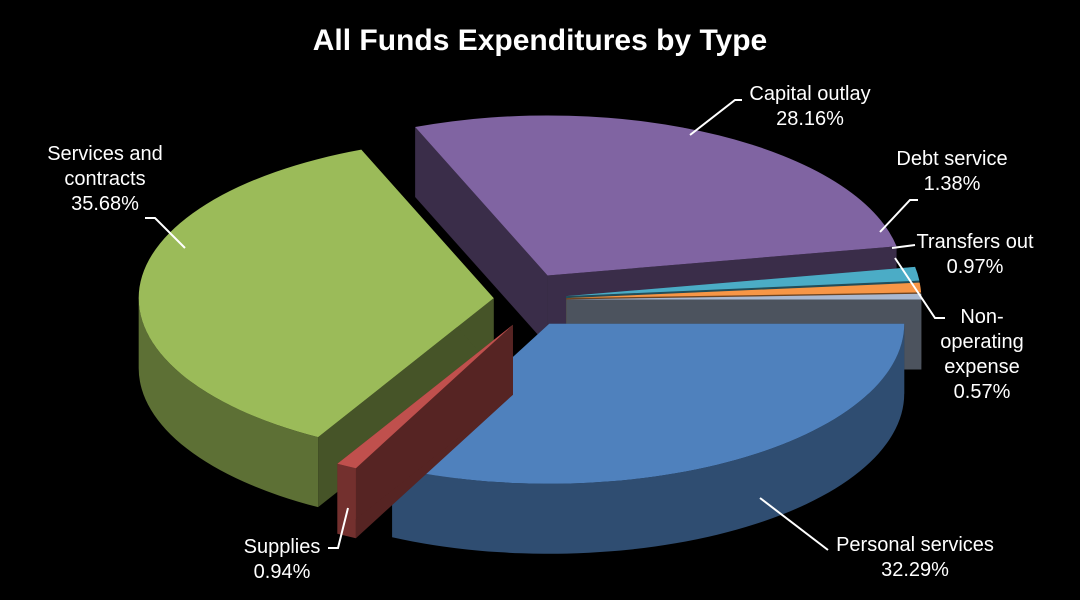 This screenshot has width=1080, height=600. What do you see at coordinates (282, 572) in the screenshot?
I see `value-label: 0.94%` at bounding box center [282, 572].